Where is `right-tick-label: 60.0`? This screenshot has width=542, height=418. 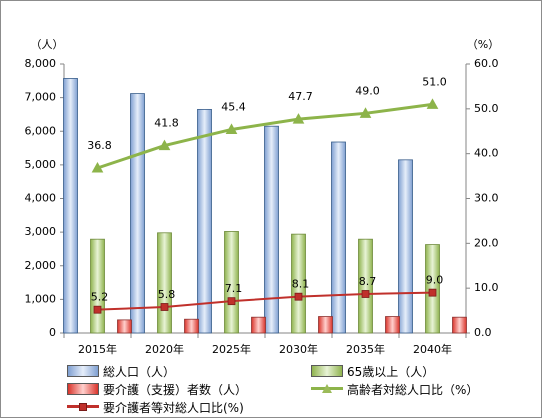 right-tick-label: 60.0 is located at coordinates (486, 63).